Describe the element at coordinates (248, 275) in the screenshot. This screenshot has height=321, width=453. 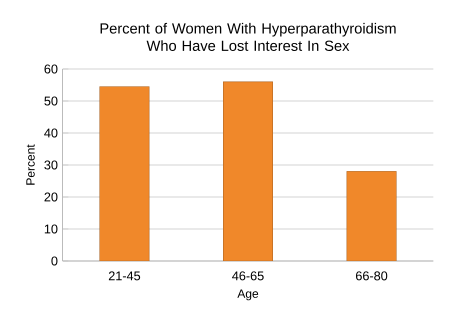
I see `x-tick-label: 46-65` at that location.